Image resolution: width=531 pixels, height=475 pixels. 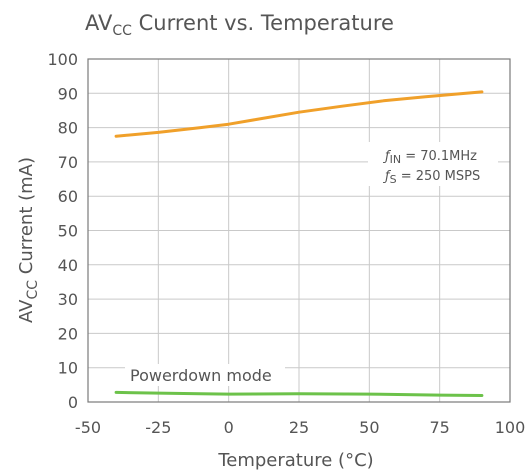 I want to click on y-tick-label: 80, so click(x=68, y=128).